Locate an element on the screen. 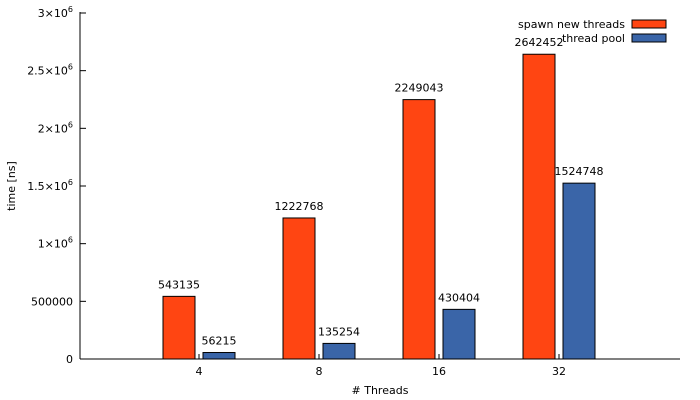 This screenshot has width=700, height=400. x-axis-ticks: 4 8 16 32 is located at coordinates (381, 366).